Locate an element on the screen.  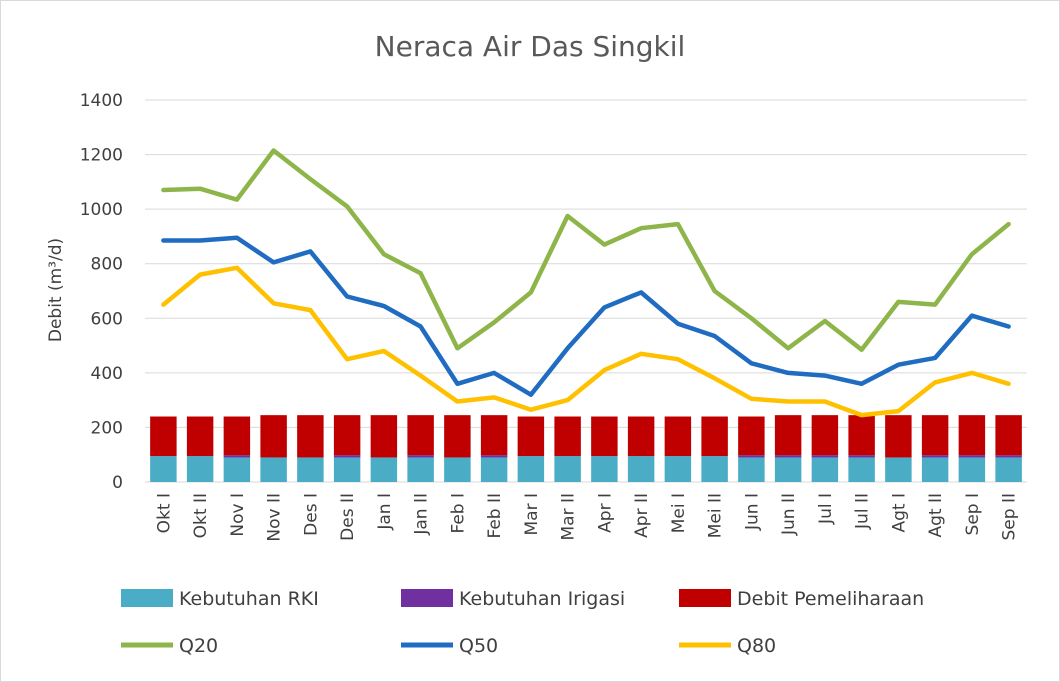
x-tick-label: Jul I is located at coordinates (826, 509).